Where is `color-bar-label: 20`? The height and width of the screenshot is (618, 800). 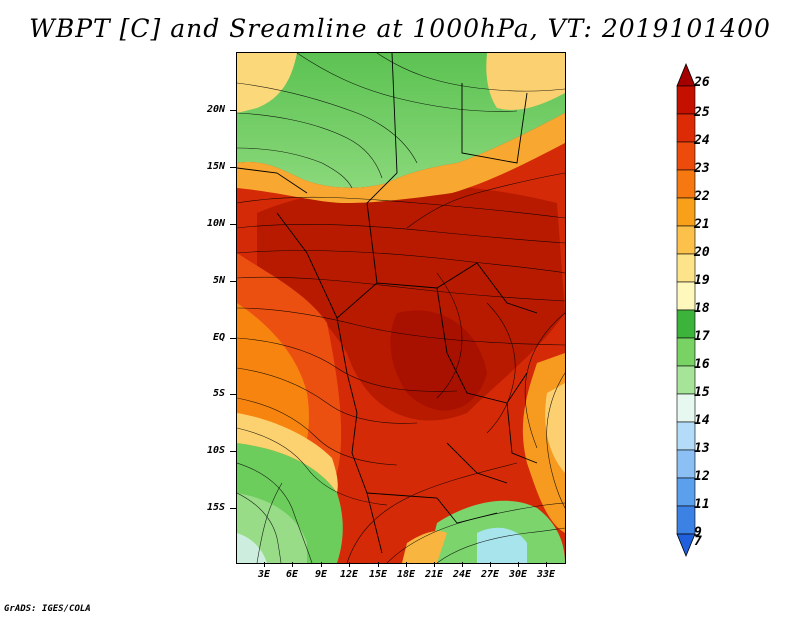 color-bar-label: 20 is located at coordinates (702, 252).